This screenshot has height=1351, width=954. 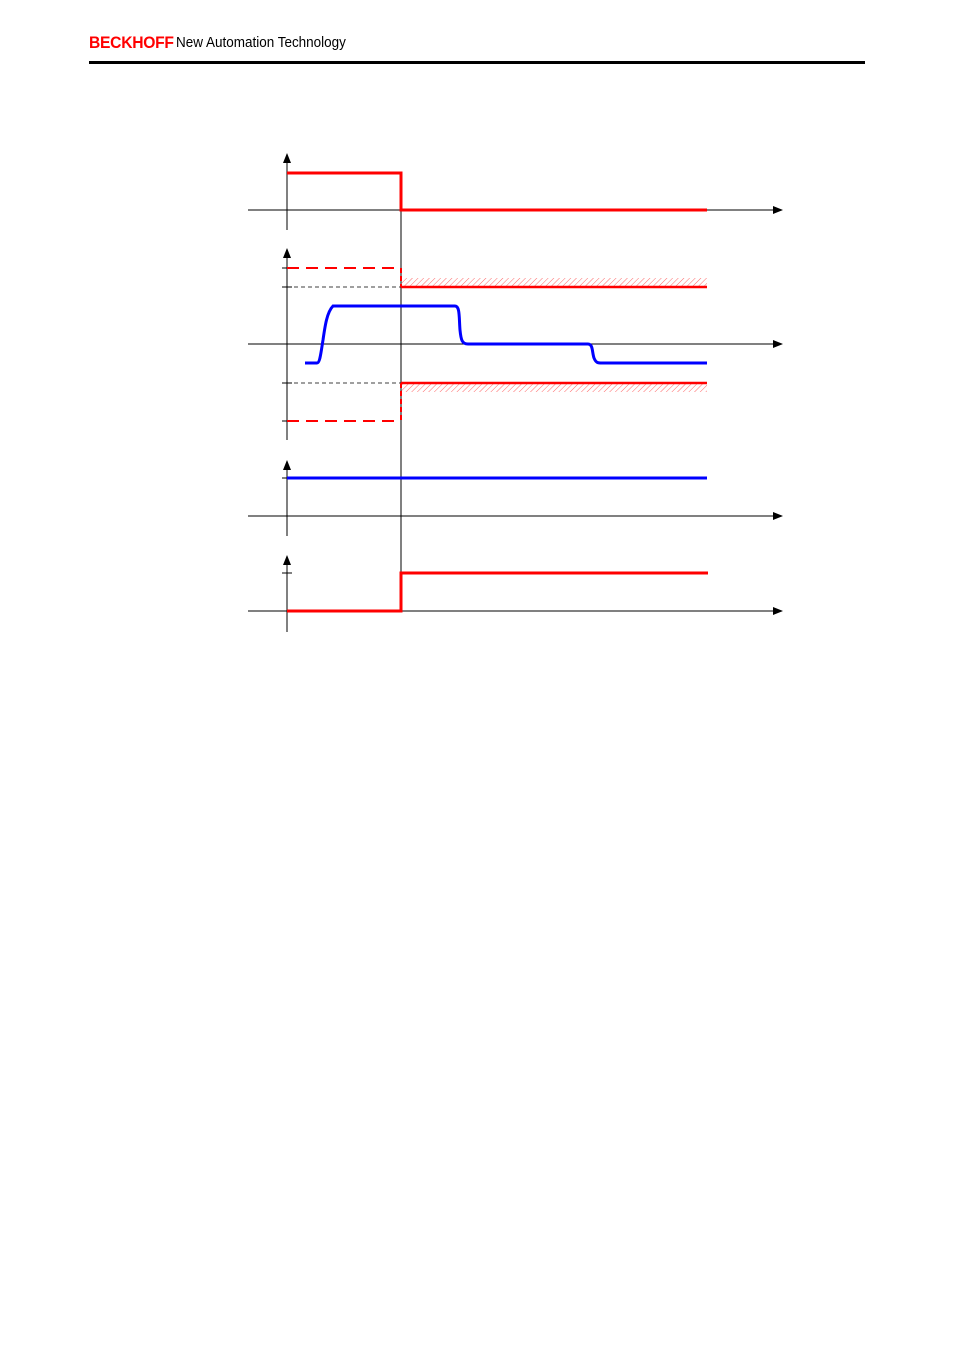 What do you see at coordinates (497, 191) in the screenshot?
I see `plot-1-red-trace` at bounding box center [497, 191].